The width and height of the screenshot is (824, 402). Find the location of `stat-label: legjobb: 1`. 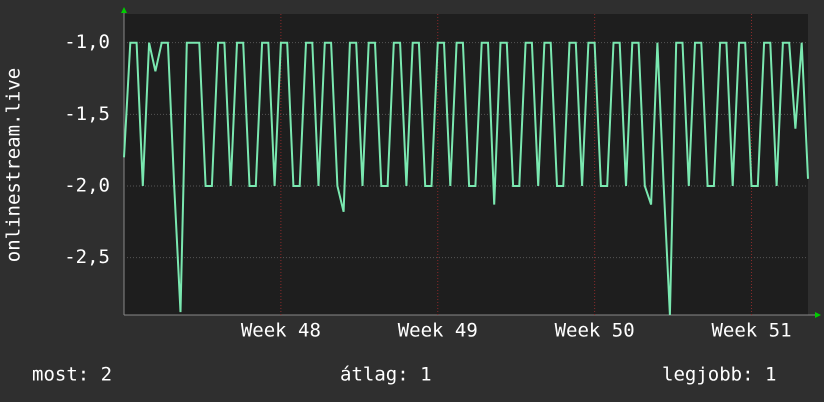

stat-label: legjobb: 1 is located at coordinates (719, 375).